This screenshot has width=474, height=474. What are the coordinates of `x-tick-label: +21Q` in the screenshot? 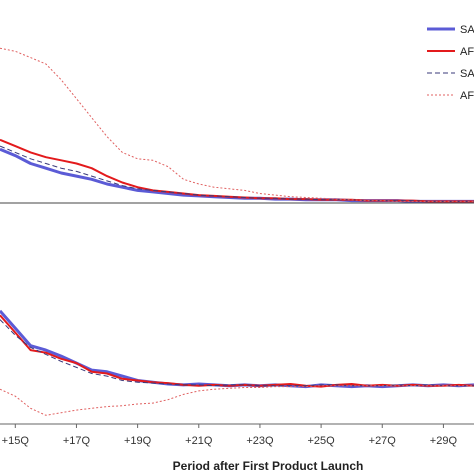 It's located at (199, 441).